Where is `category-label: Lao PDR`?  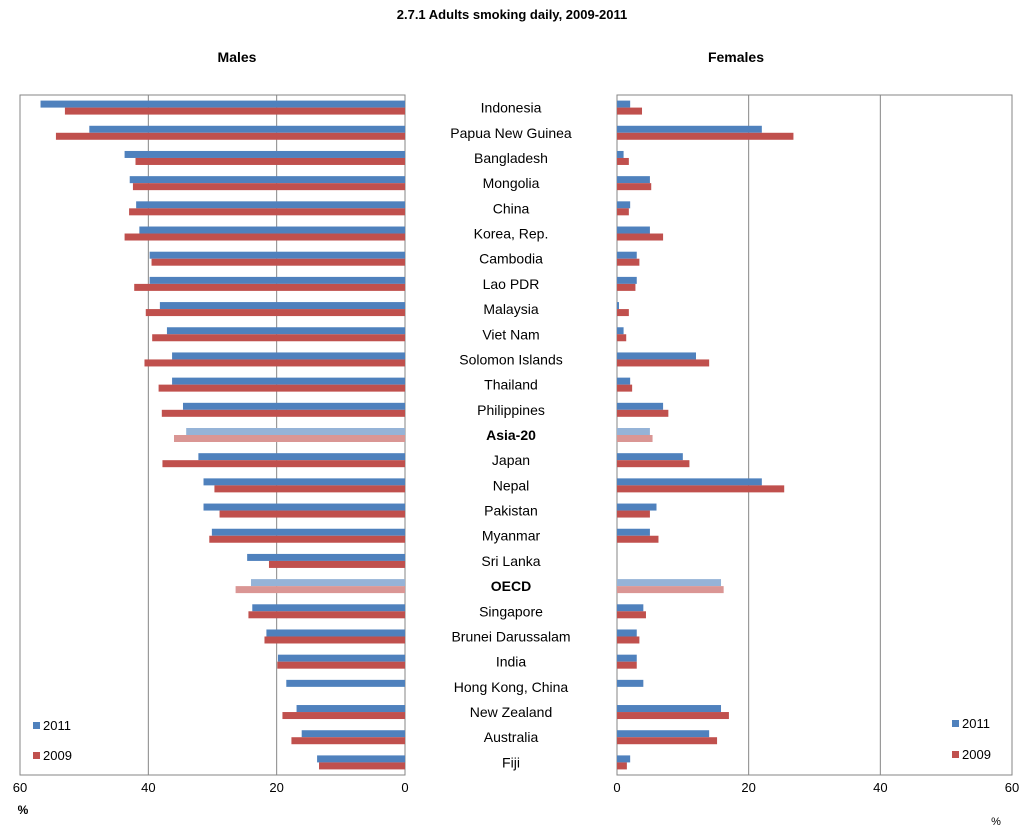 category-label: Lao PDR is located at coordinates (511, 284).